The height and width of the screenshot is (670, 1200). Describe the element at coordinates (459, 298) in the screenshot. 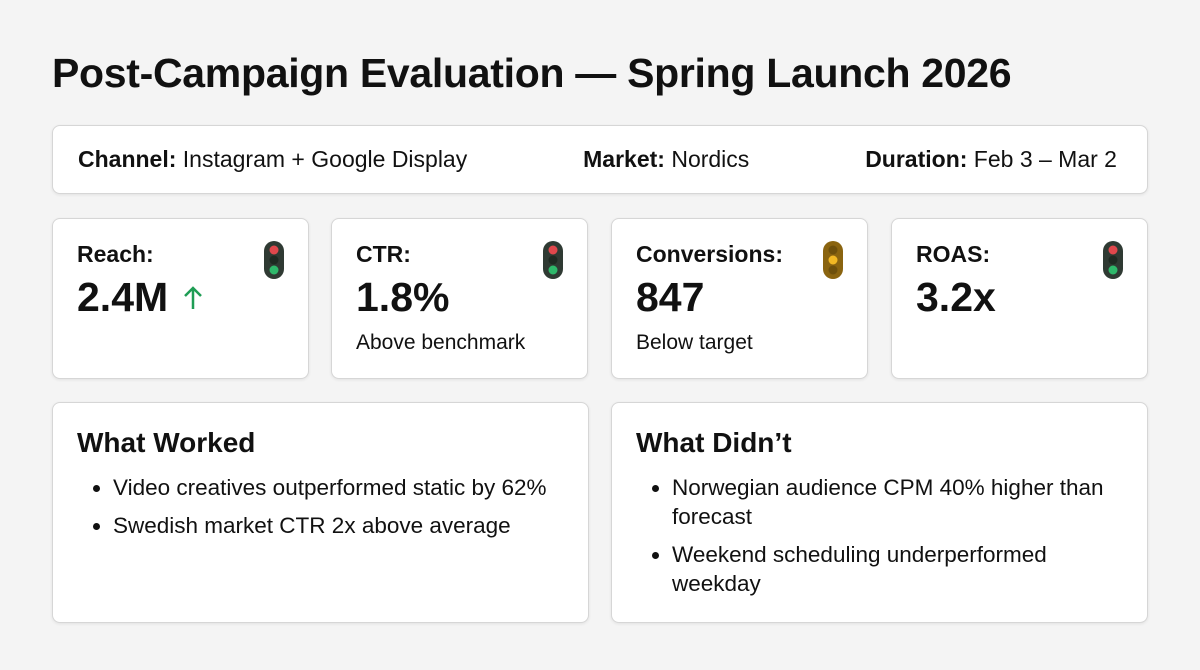

I see `kpi-card: CTR: 1.8% Above benchmark` at that location.